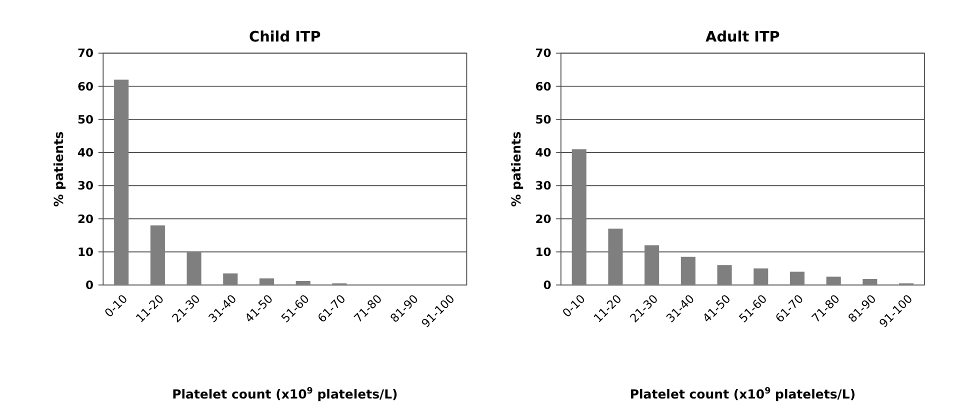  Describe the element at coordinates (743, 38) in the screenshot. I see `chart-title: Adult ITP` at that location.